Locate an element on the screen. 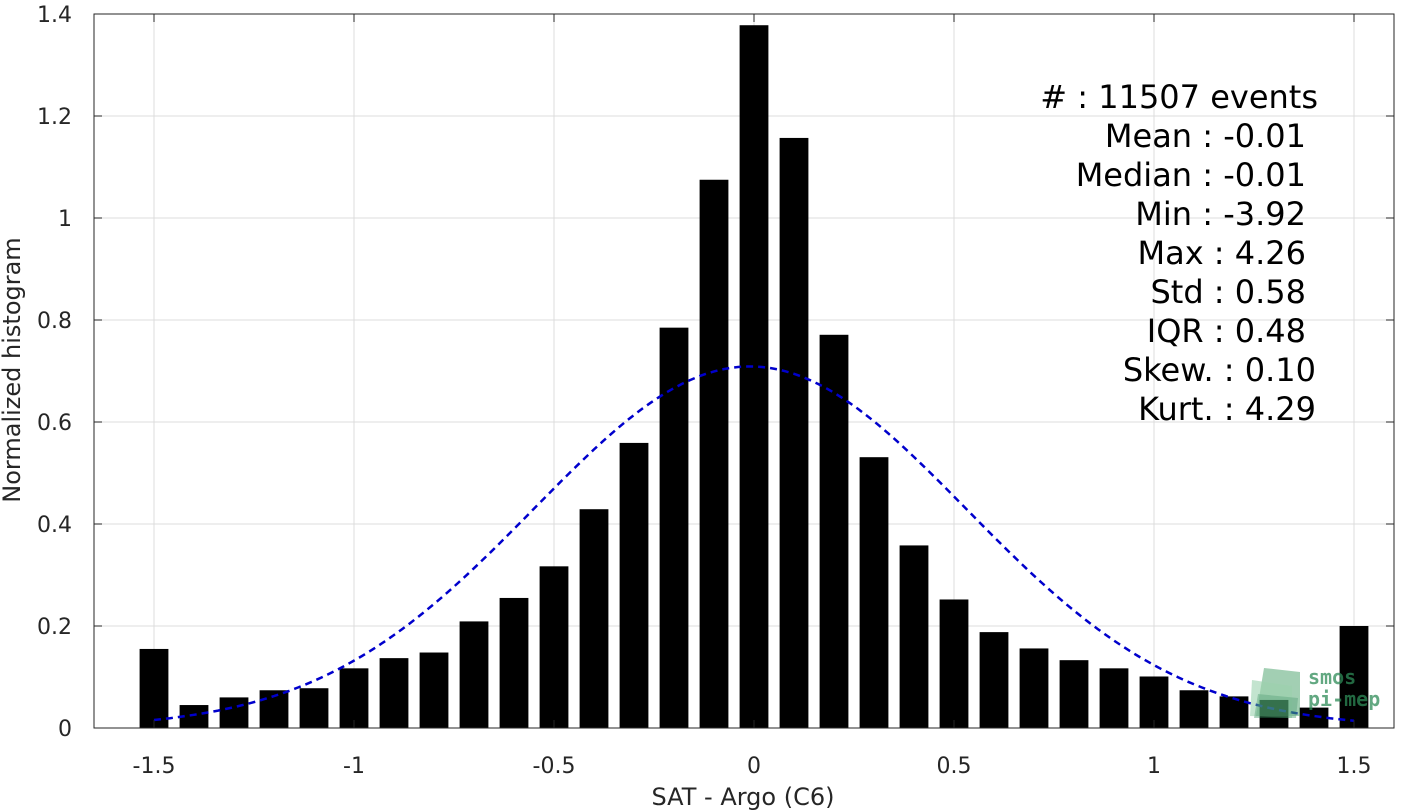 Image resolution: width=1408 pixels, height=811 pixels. y-axis-title: Normalized histogram is located at coordinates (13, 369).